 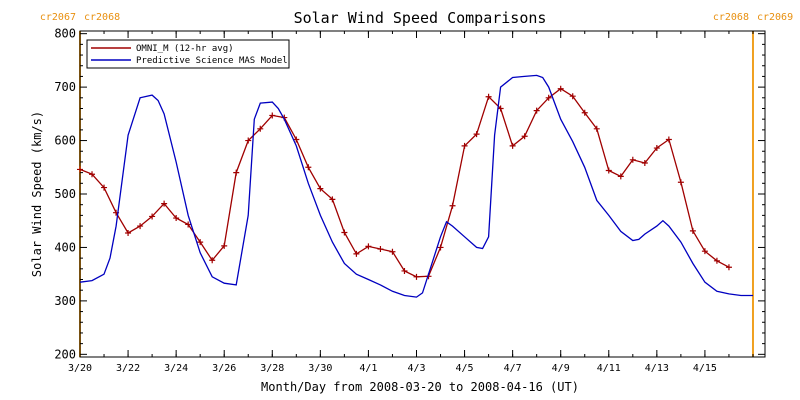 I want to click on x-tick-label: 4/7, so click(x=513, y=368).